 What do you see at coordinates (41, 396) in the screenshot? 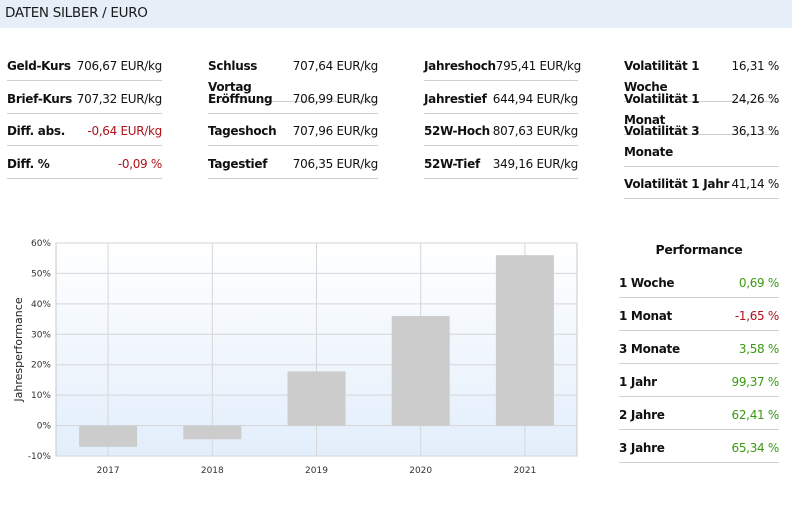
I see `y-tick-label: 10%` at bounding box center [41, 396].